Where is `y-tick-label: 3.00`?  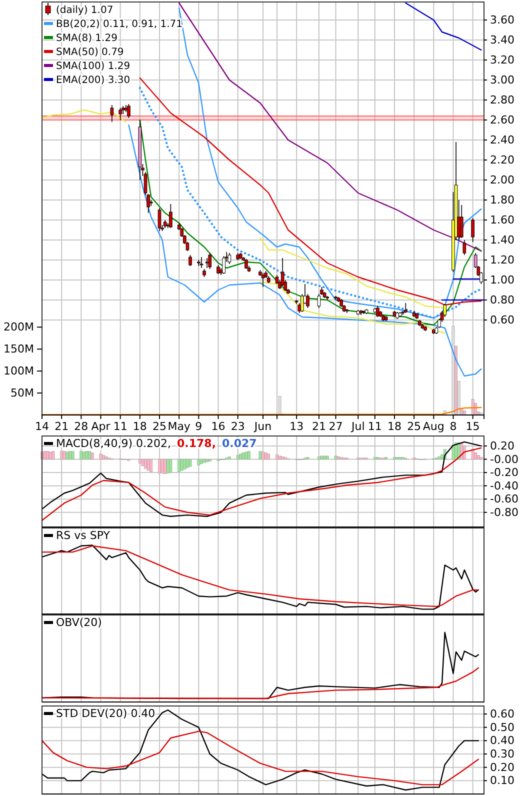
y-tick-label: 3.00 is located at coordinates (502, 80).